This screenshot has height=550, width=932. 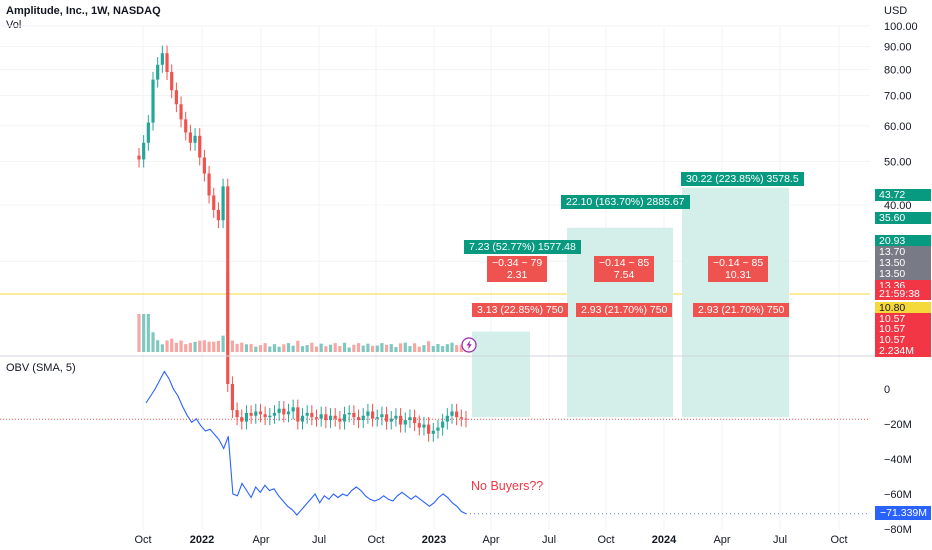 What do you see at coordinates (903, 294) in the screenshot?
I see `price-scale-tag: 21:59:38` at bounding box center [903, 294].